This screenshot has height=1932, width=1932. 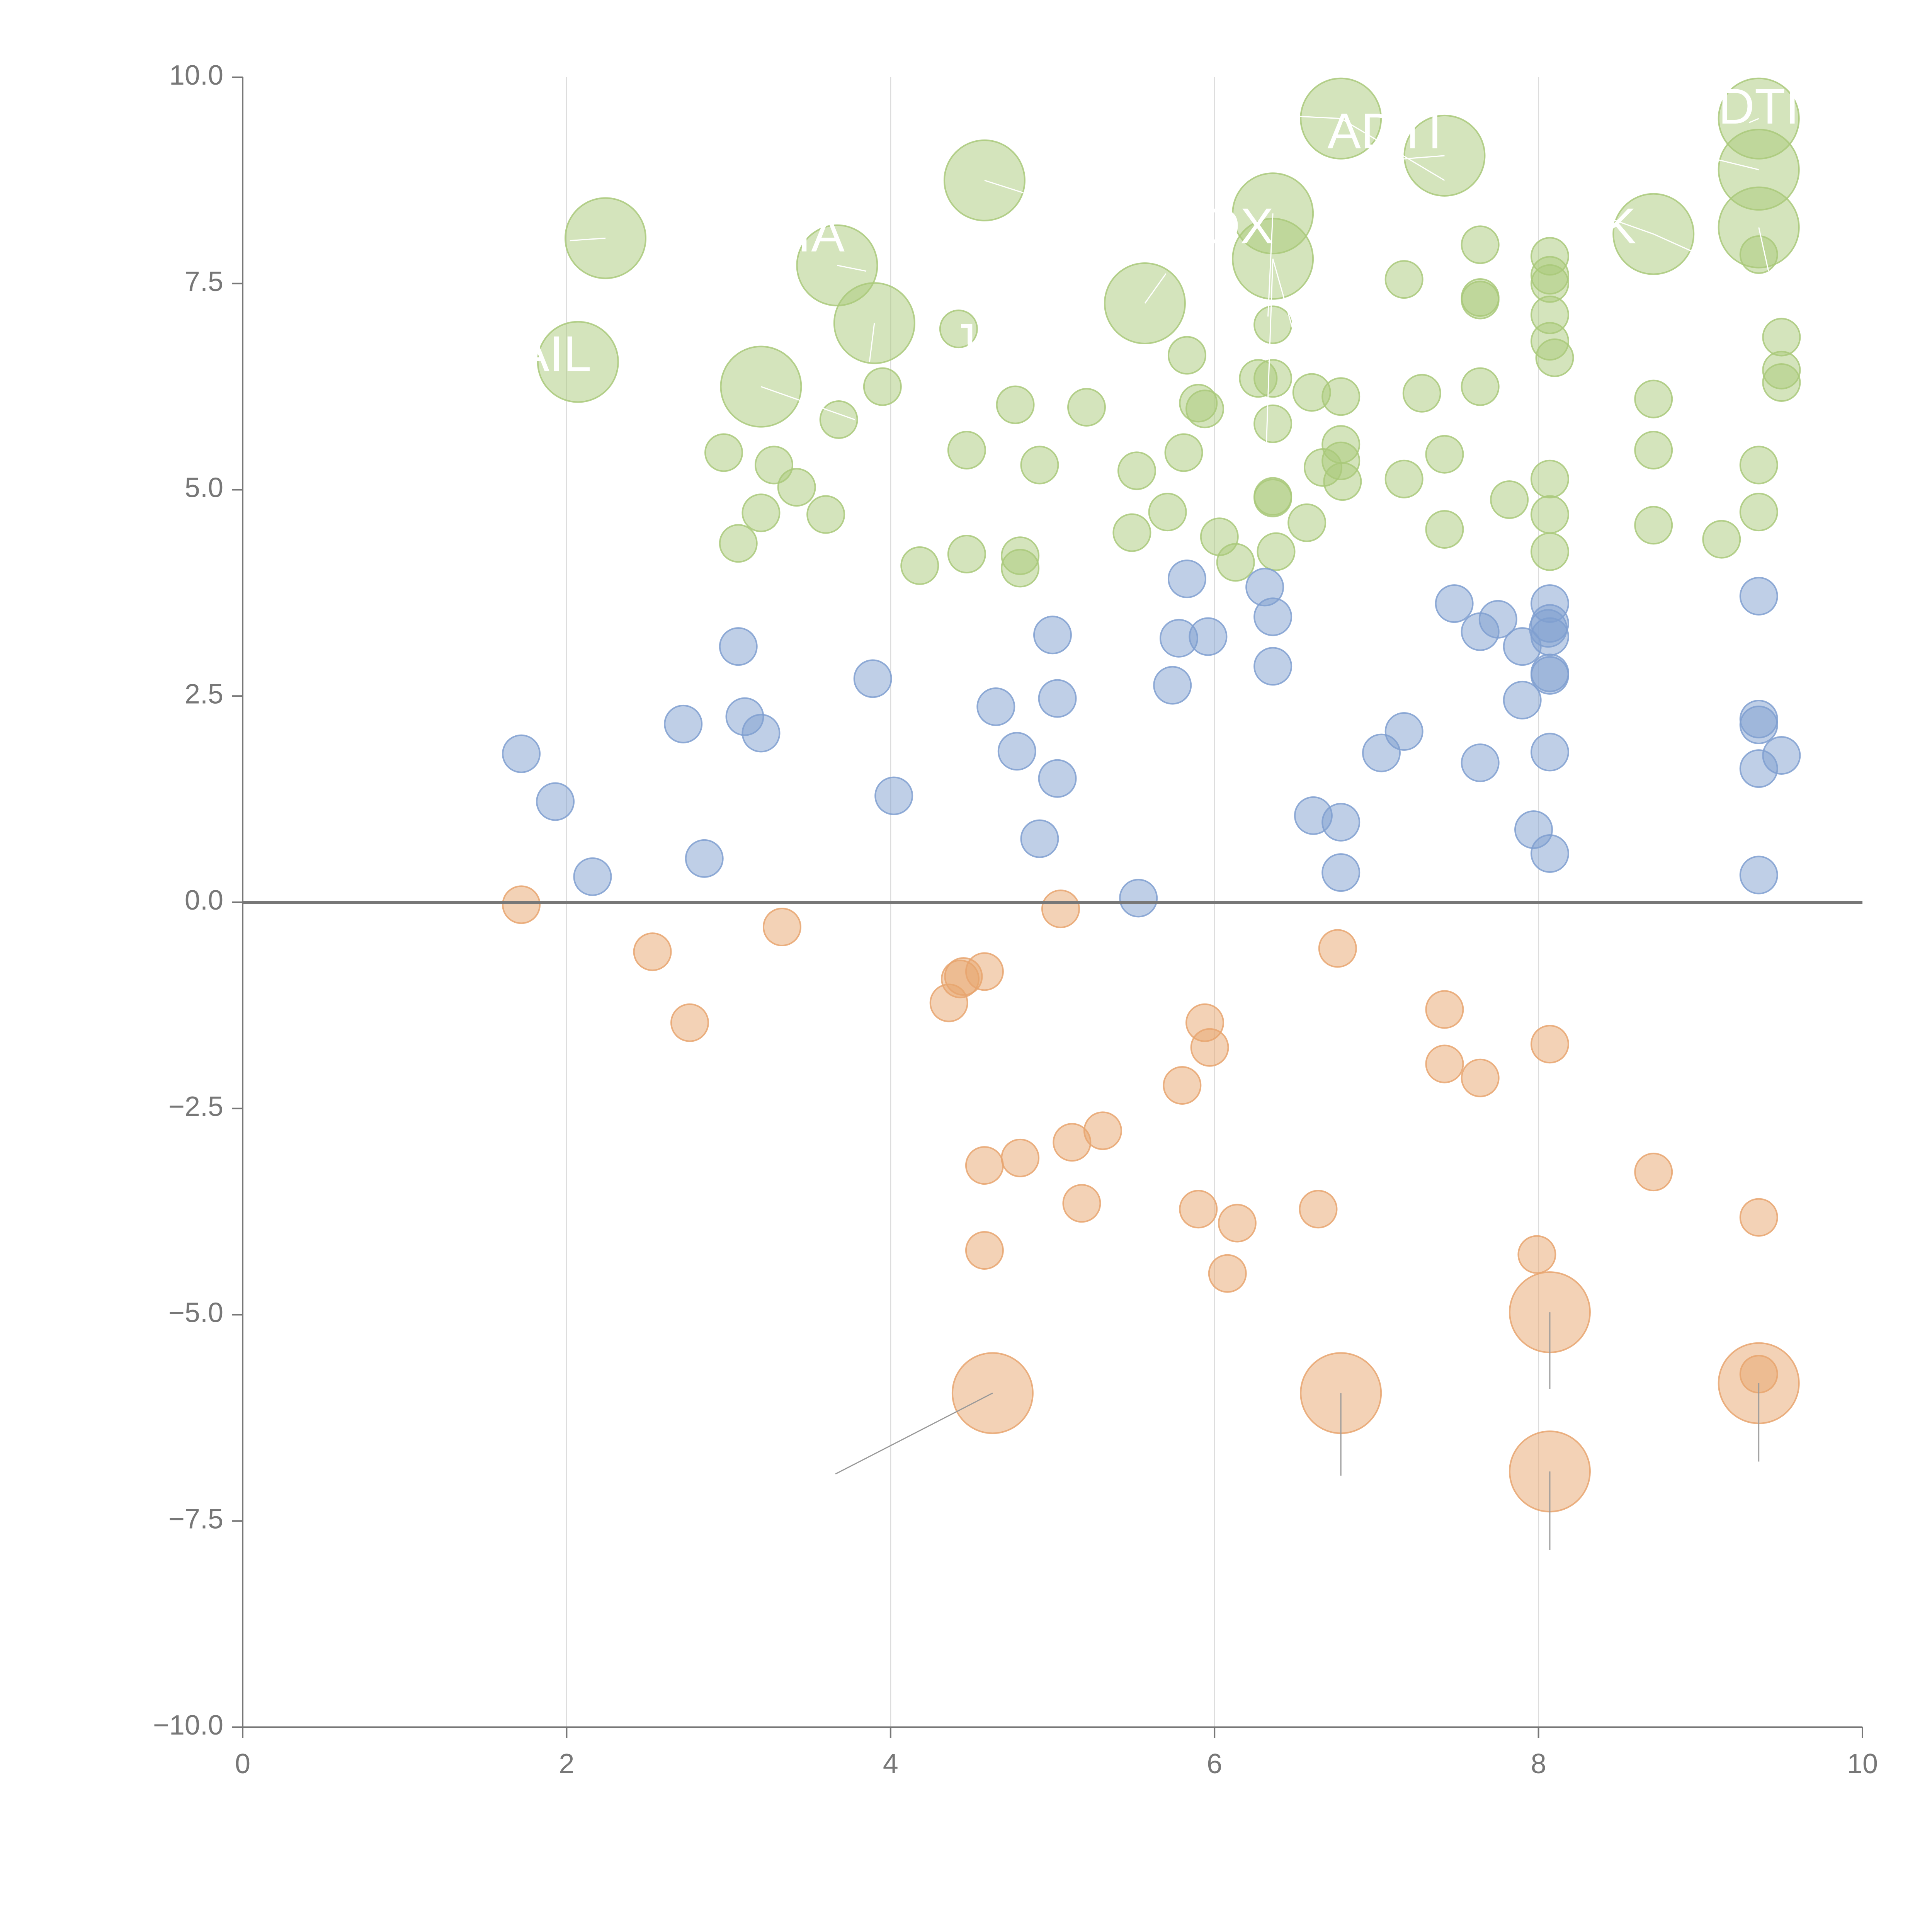 I want to click on bubble-annotation: K, so click(x=1619, y=225).